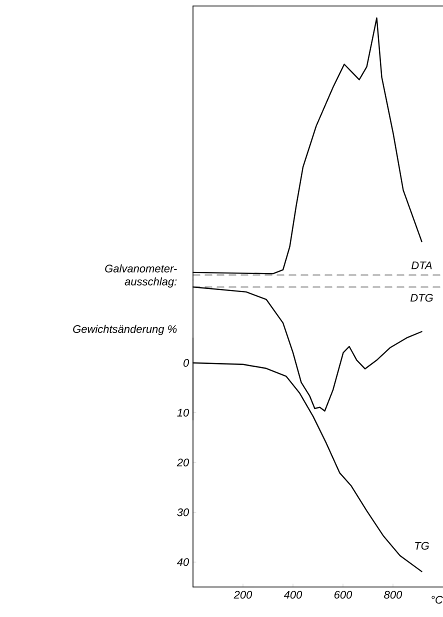  I want to click on x-tick-label: 800, so click(393, 594).